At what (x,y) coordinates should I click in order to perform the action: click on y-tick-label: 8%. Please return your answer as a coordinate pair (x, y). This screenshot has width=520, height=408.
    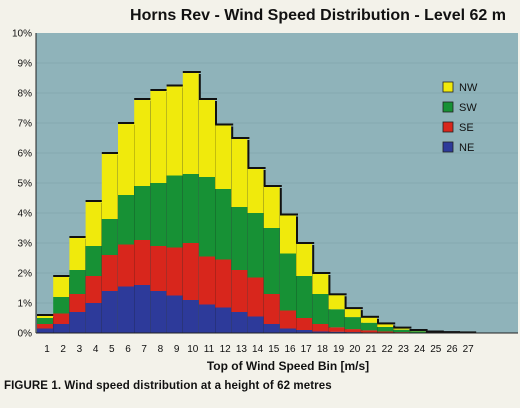
    Looking at the image, I should click on (25, 94).